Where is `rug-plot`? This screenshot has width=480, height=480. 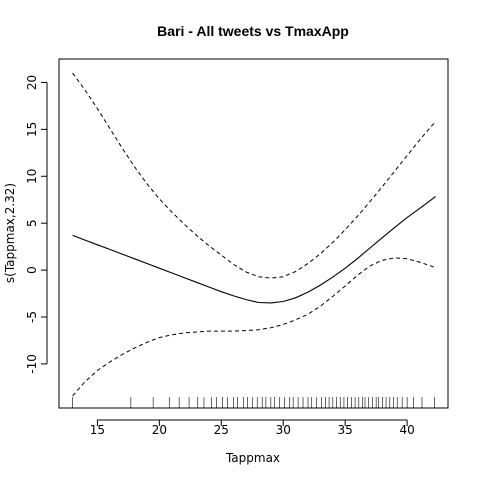
rug-plot is located at coordinates (253, 402).